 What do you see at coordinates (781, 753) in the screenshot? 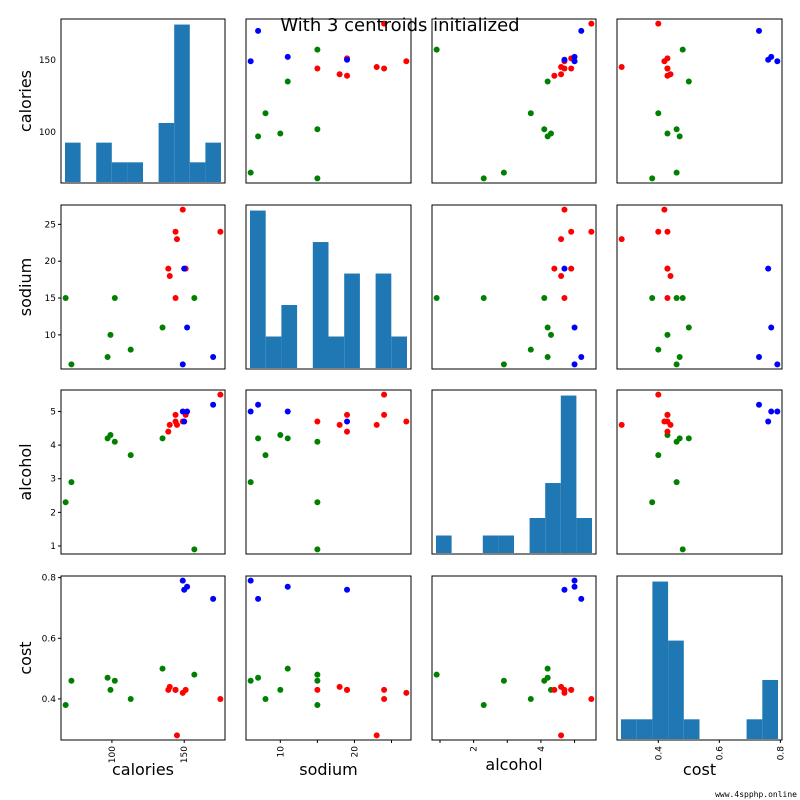
I see `x-tick-label: 0.8` at bounding box center [781, 753].